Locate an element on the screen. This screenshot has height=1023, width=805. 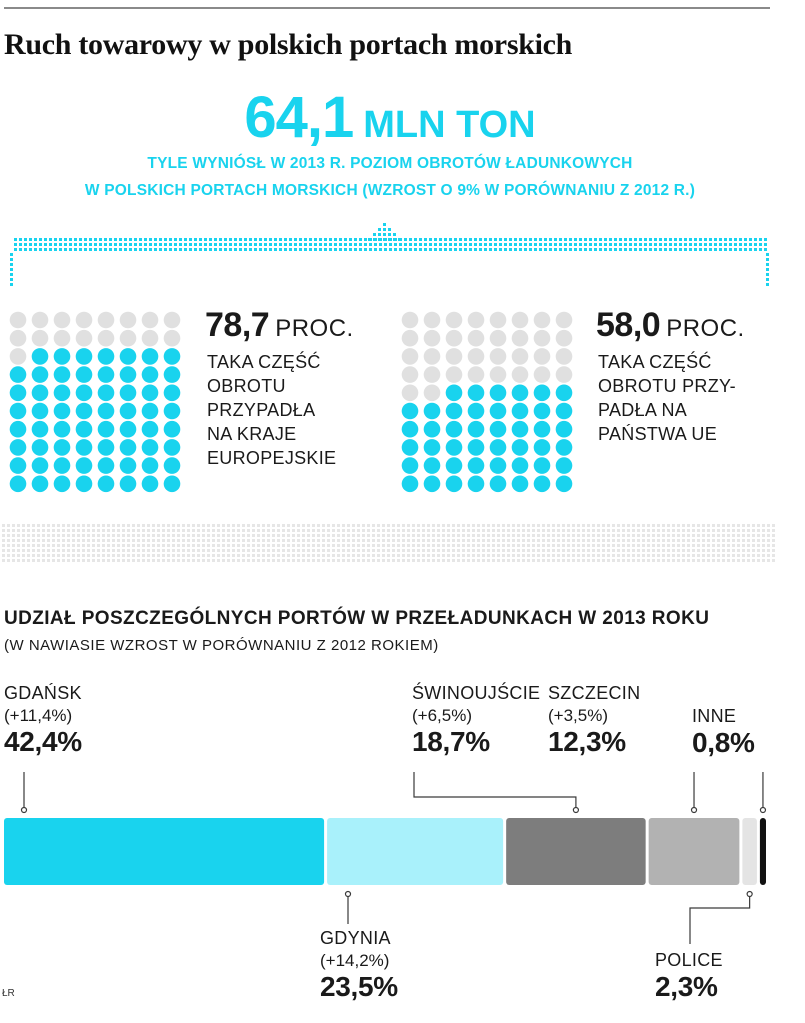
description-line: OBROTU is located at coordinates (246, 386).